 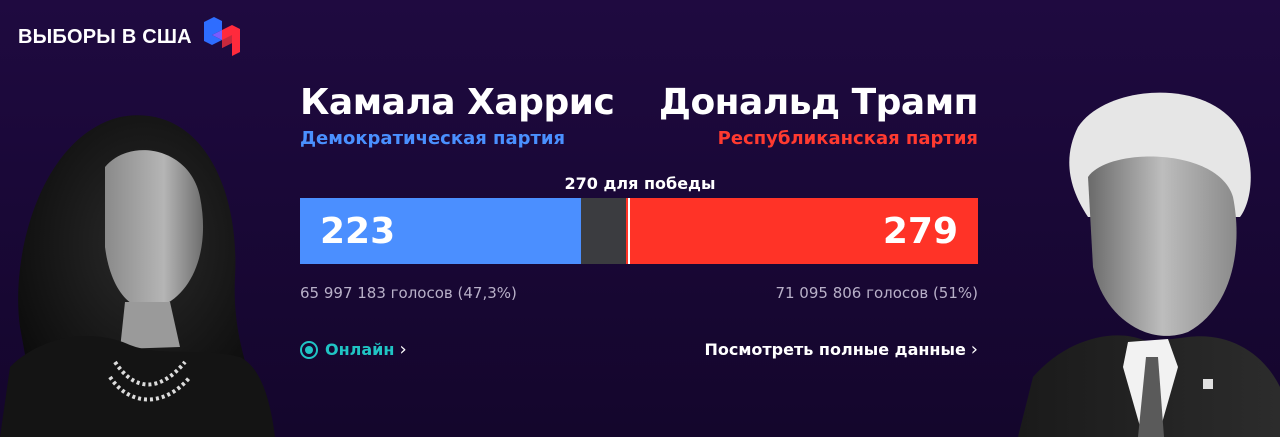 I want to click on live-indicator-icon, so click(x=309, y=349).